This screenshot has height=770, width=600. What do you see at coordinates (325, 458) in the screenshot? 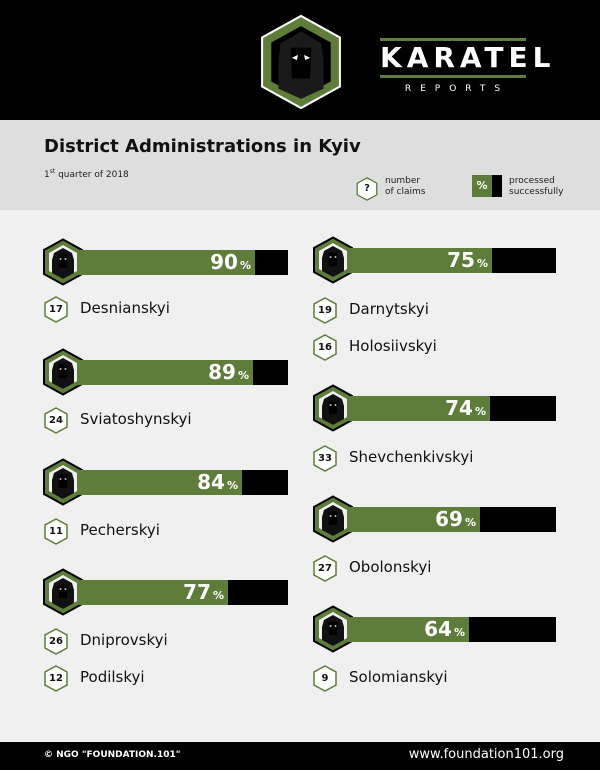
I see `claims-count: 33` at bounding box center [325, 458].